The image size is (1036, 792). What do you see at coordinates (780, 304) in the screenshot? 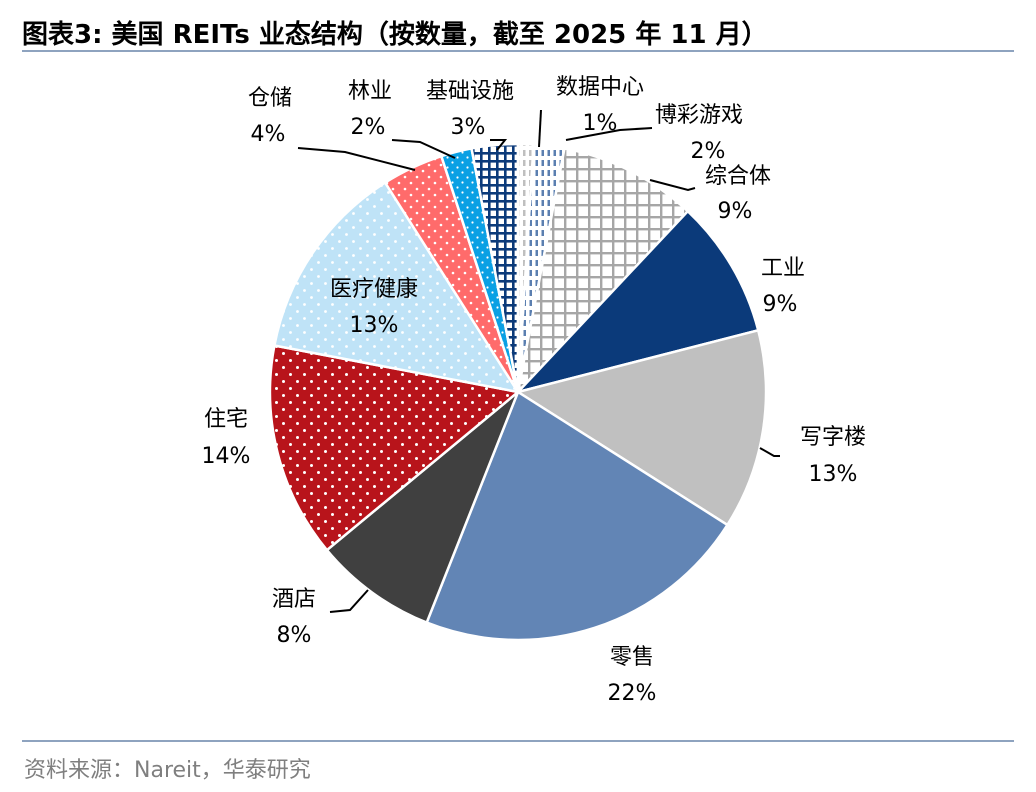
I see `slice-value-label-2: 9%` at bounding box center [780, 304].